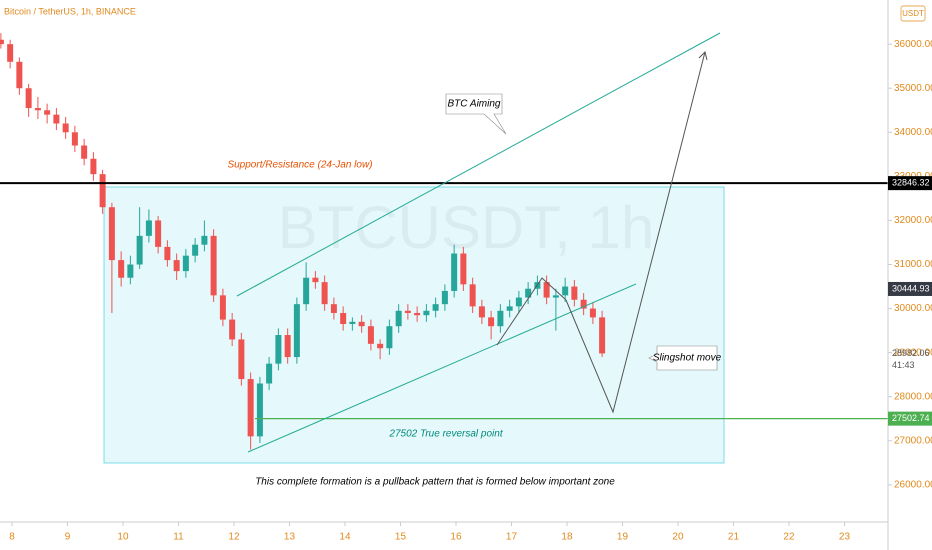 Image resolution: width=932 pixels, height=550 pixels. I want to click on watermark: BTCUSDT, 1h, so click(466, 227).